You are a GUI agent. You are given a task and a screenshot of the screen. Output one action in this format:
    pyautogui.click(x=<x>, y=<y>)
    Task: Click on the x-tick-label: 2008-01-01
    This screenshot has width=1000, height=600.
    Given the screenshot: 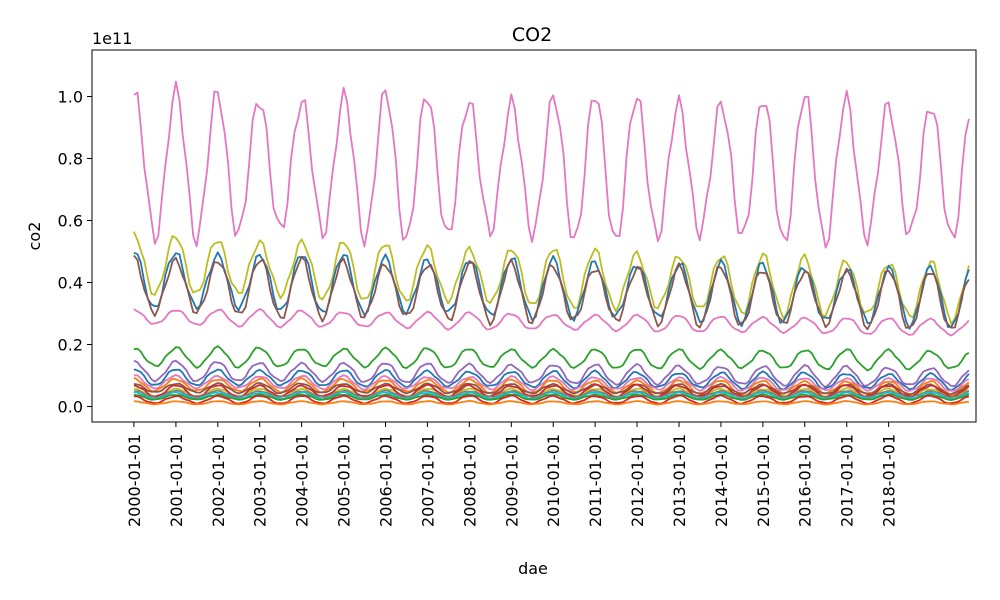 What is the action you would take?
    pyautogui.click(x=469, y=480)
    